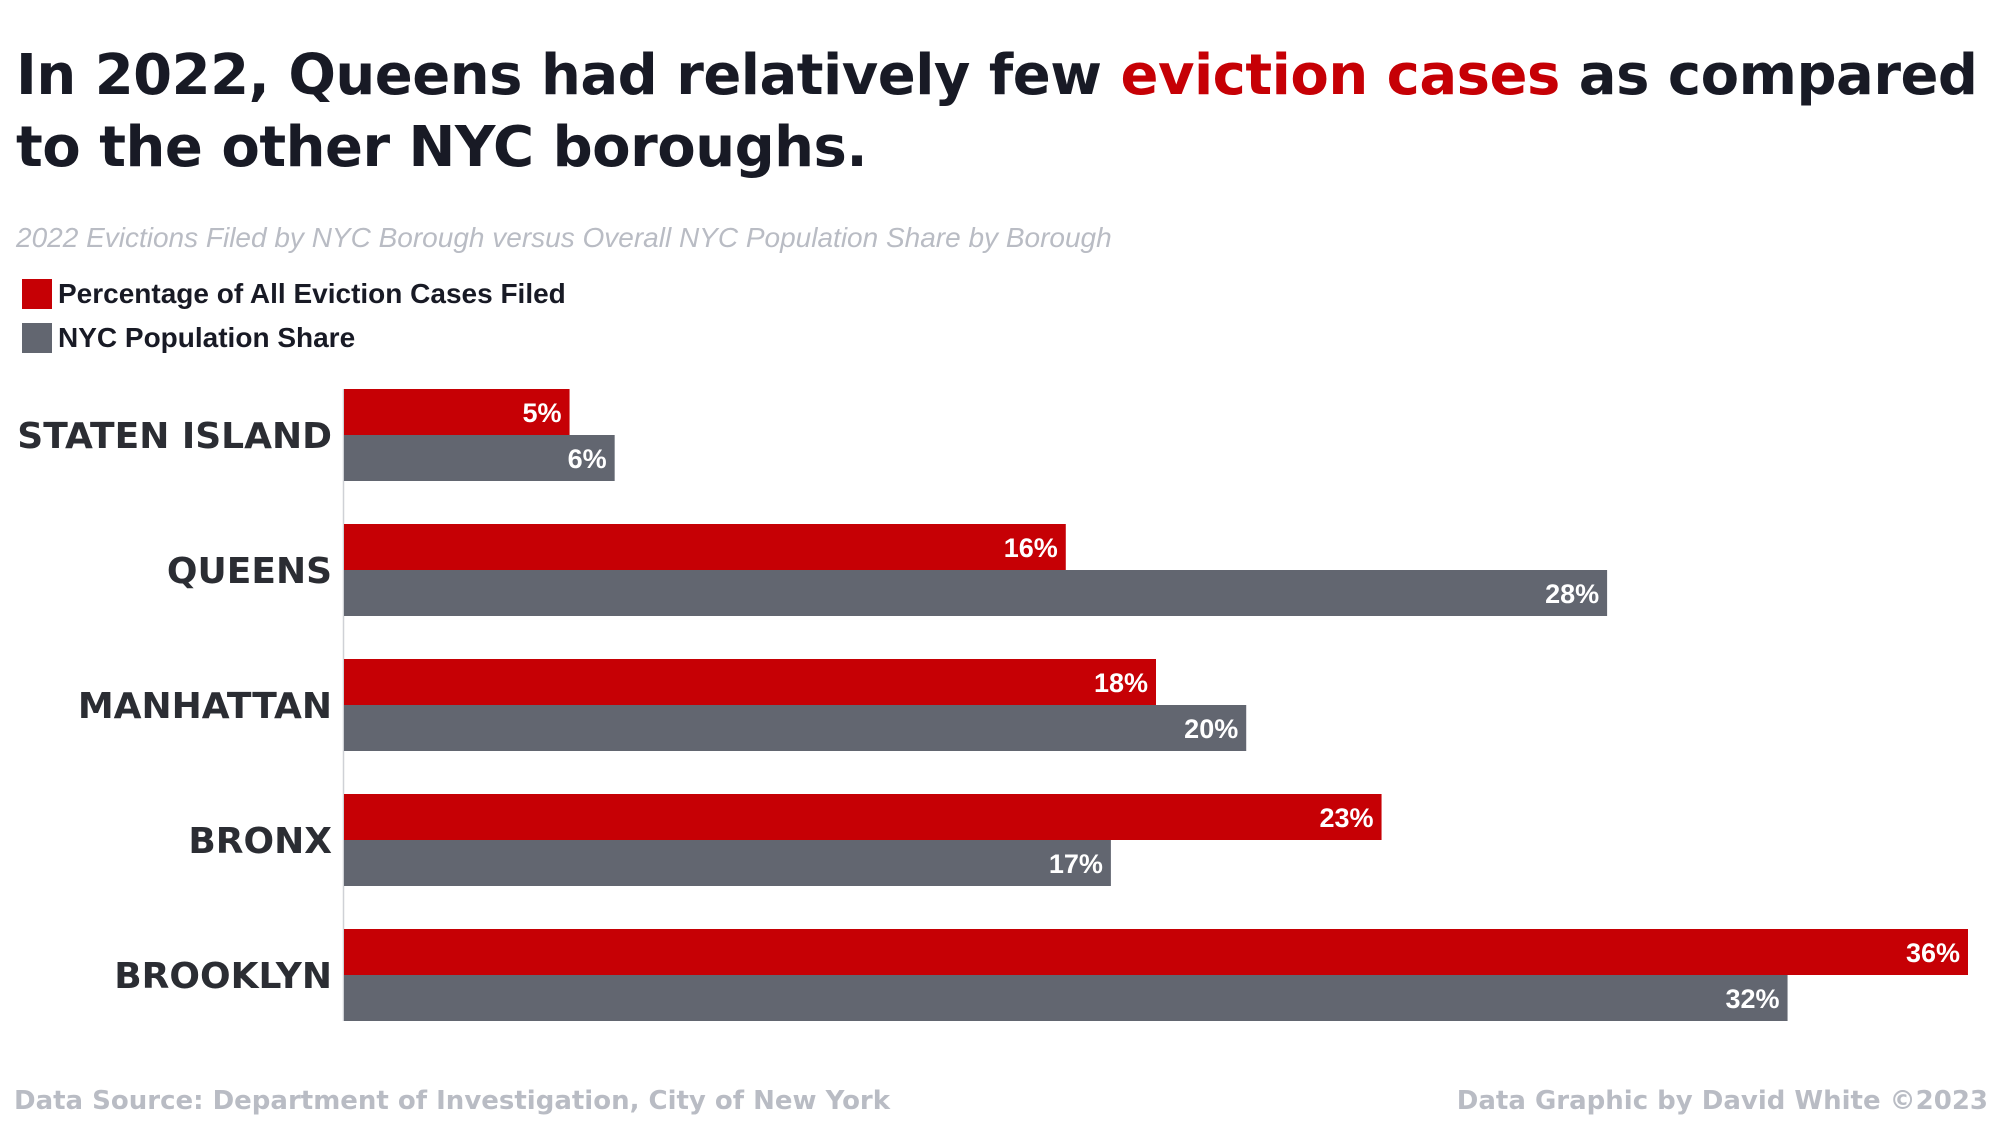  What do you see at coordinates (312, 293) in the screenshot?
I see `legend-label-evictions: Percentage of All Eviction Cases Filed` at bounding box center [312, 293].